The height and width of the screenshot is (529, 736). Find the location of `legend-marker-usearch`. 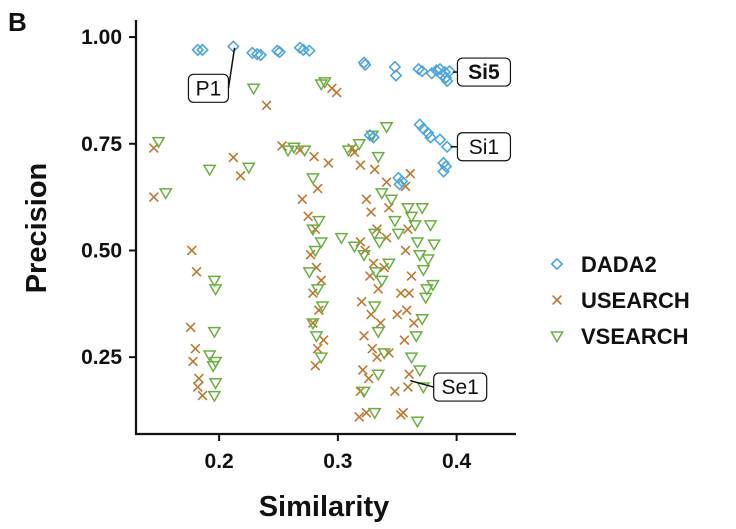

legend-marker-usearch is located at coordinates (557, 300).